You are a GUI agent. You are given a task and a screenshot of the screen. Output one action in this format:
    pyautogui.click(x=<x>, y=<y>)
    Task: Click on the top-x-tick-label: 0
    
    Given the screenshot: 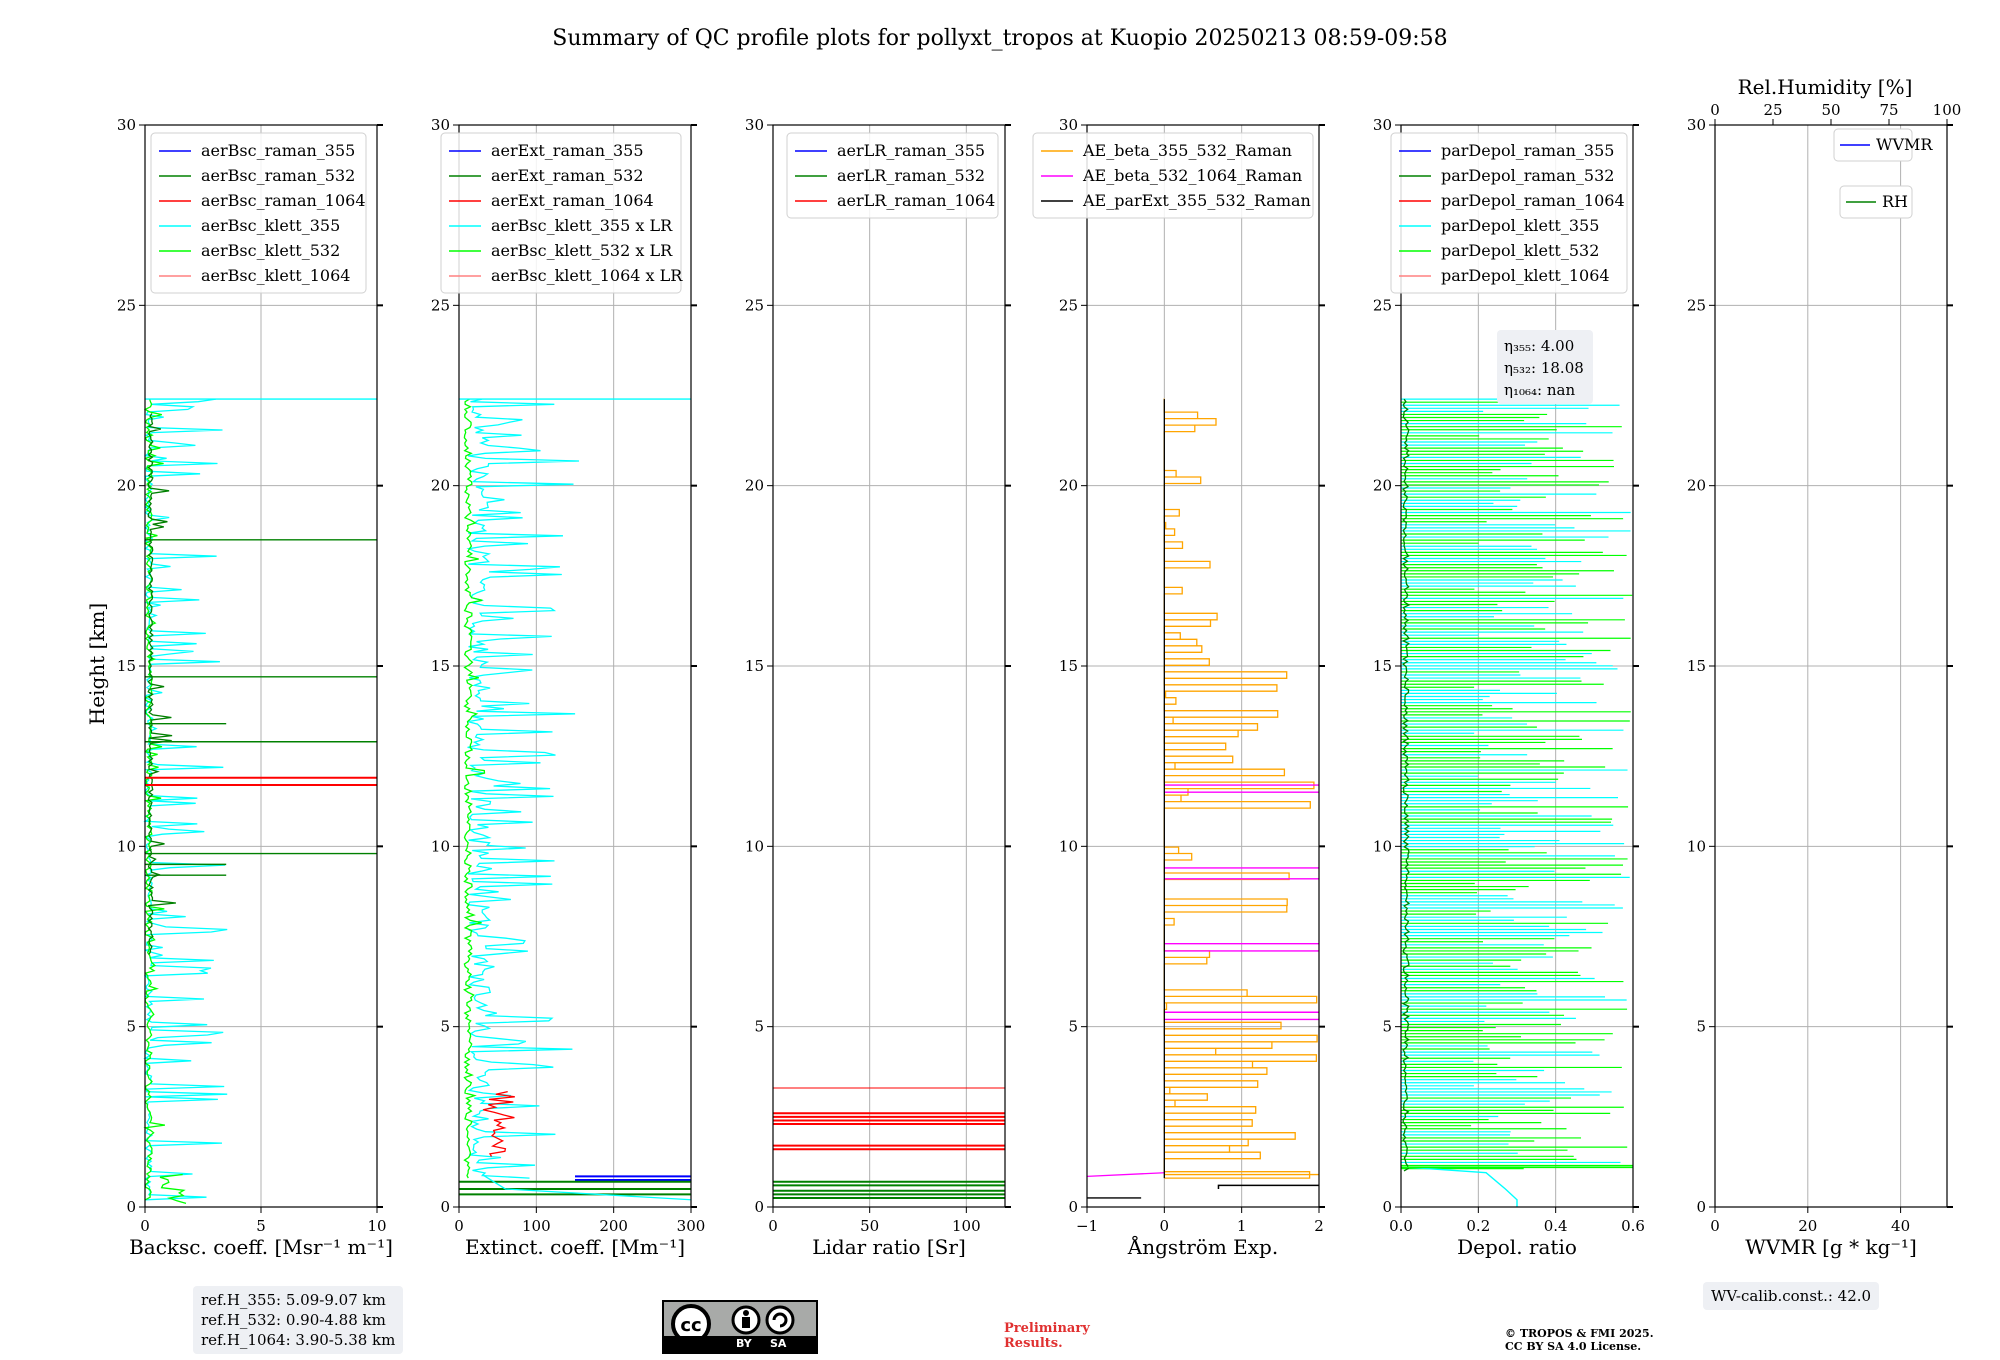 What is the action you would take?
    pyautogui.click(x=1715, y=110)
    